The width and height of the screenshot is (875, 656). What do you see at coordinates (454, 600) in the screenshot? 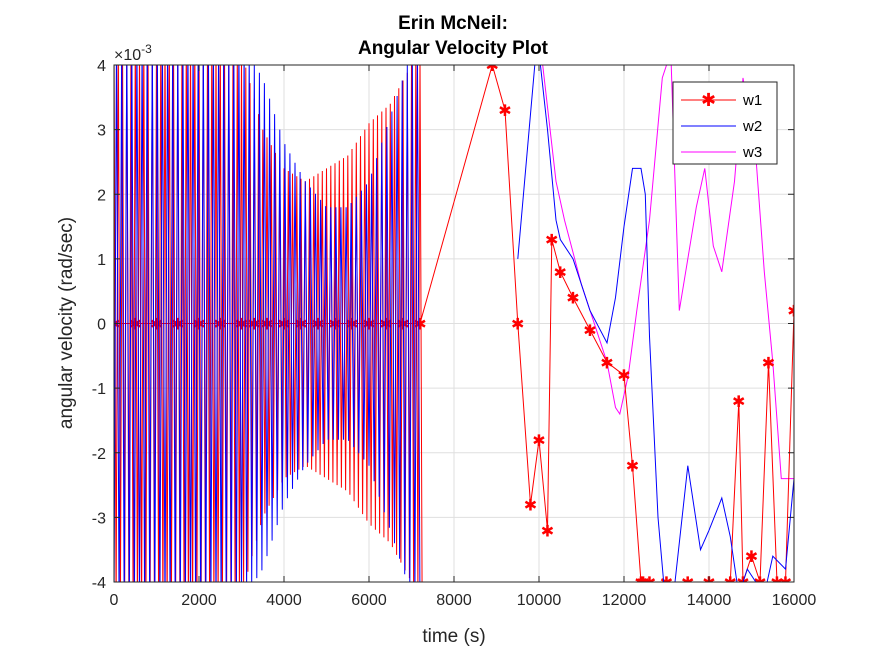
I see `x-tick-label: 8000` at bounding box center [454, 600].